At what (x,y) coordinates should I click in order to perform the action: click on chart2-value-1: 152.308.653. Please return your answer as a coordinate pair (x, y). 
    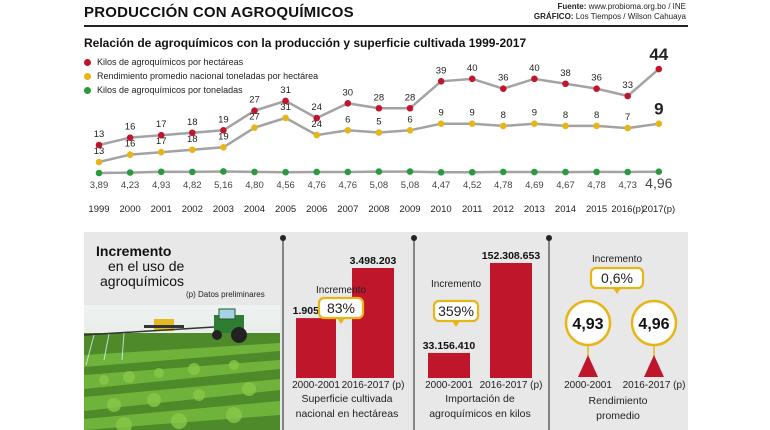
    Looking at the image, I should click on (511, 256).